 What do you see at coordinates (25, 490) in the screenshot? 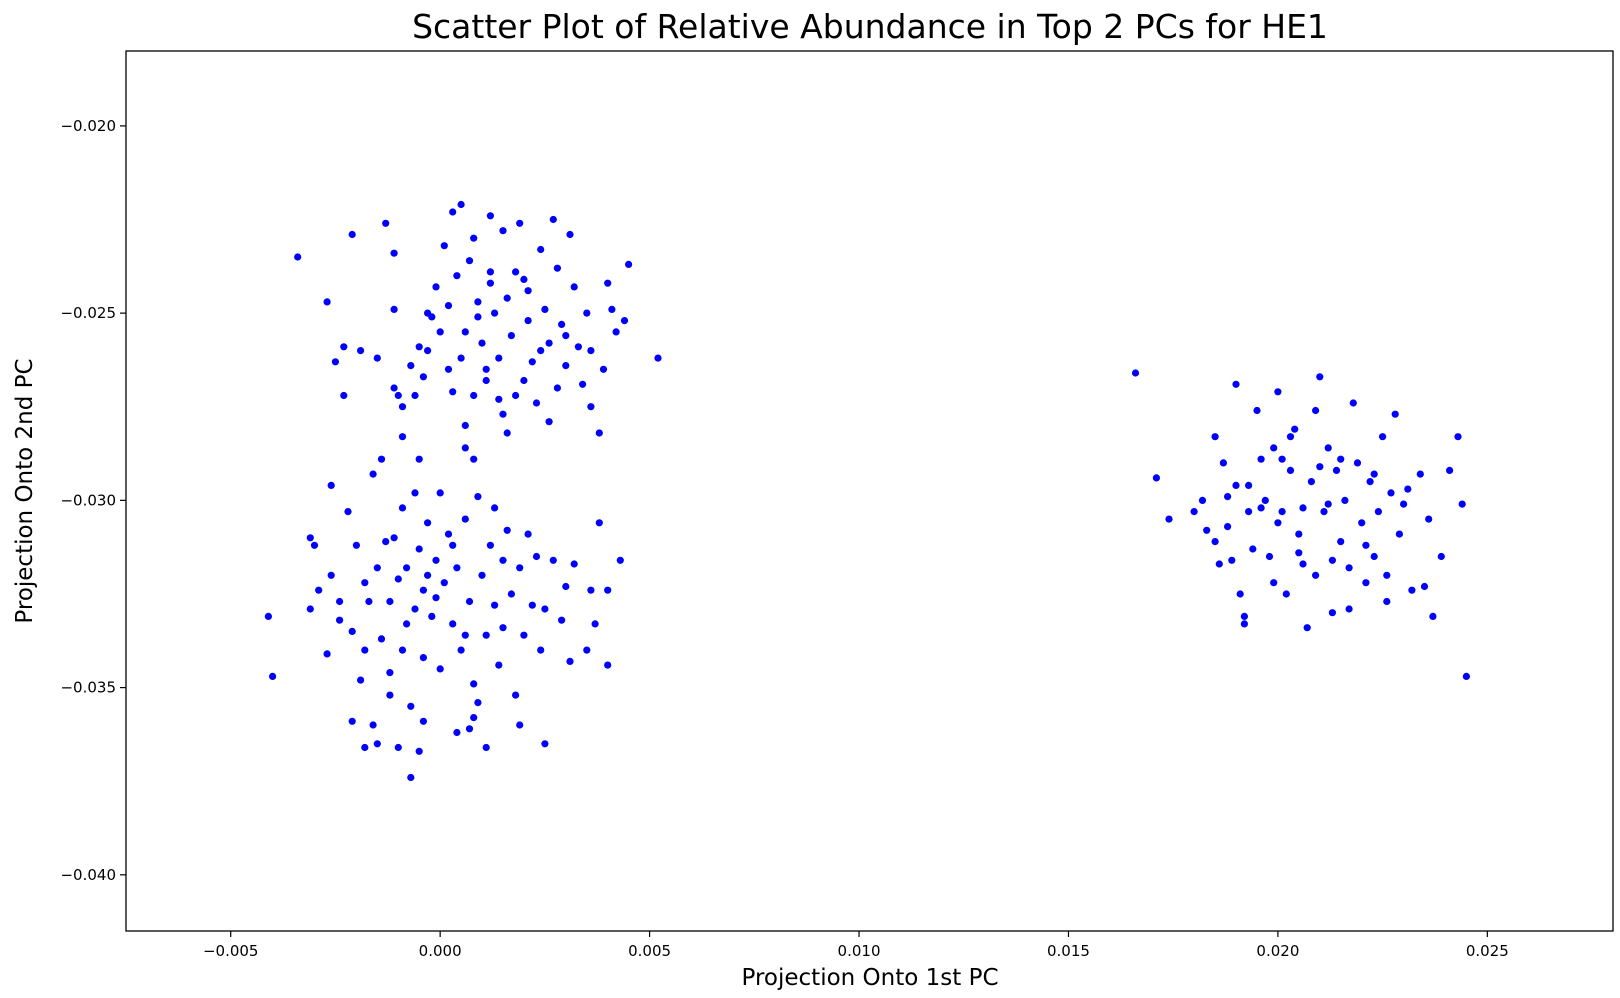
I see `y-axis-label: Projection Onto 2nd PC` at bounding box center [25, 490].